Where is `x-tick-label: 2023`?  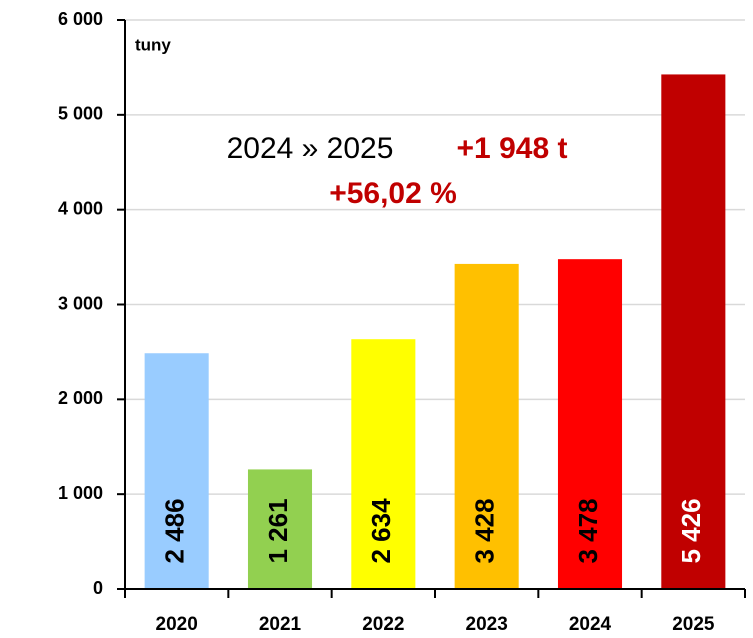
x-tick-label: 2023 is located at coordinates (487, 624).